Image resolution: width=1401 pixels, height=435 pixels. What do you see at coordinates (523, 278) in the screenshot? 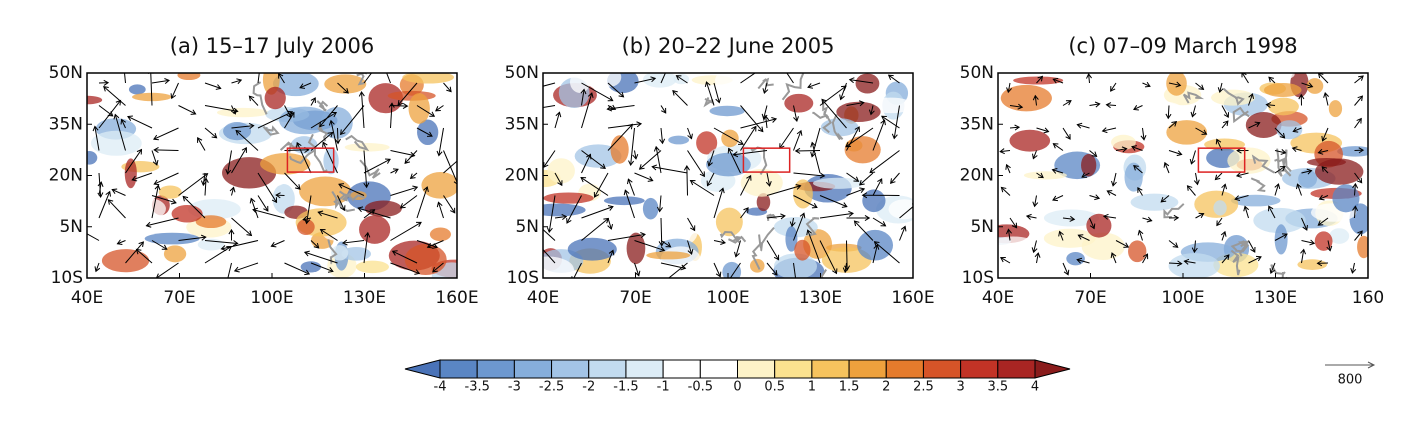
I see `y-tick-label: 10S` at bounding box center [523, 278].